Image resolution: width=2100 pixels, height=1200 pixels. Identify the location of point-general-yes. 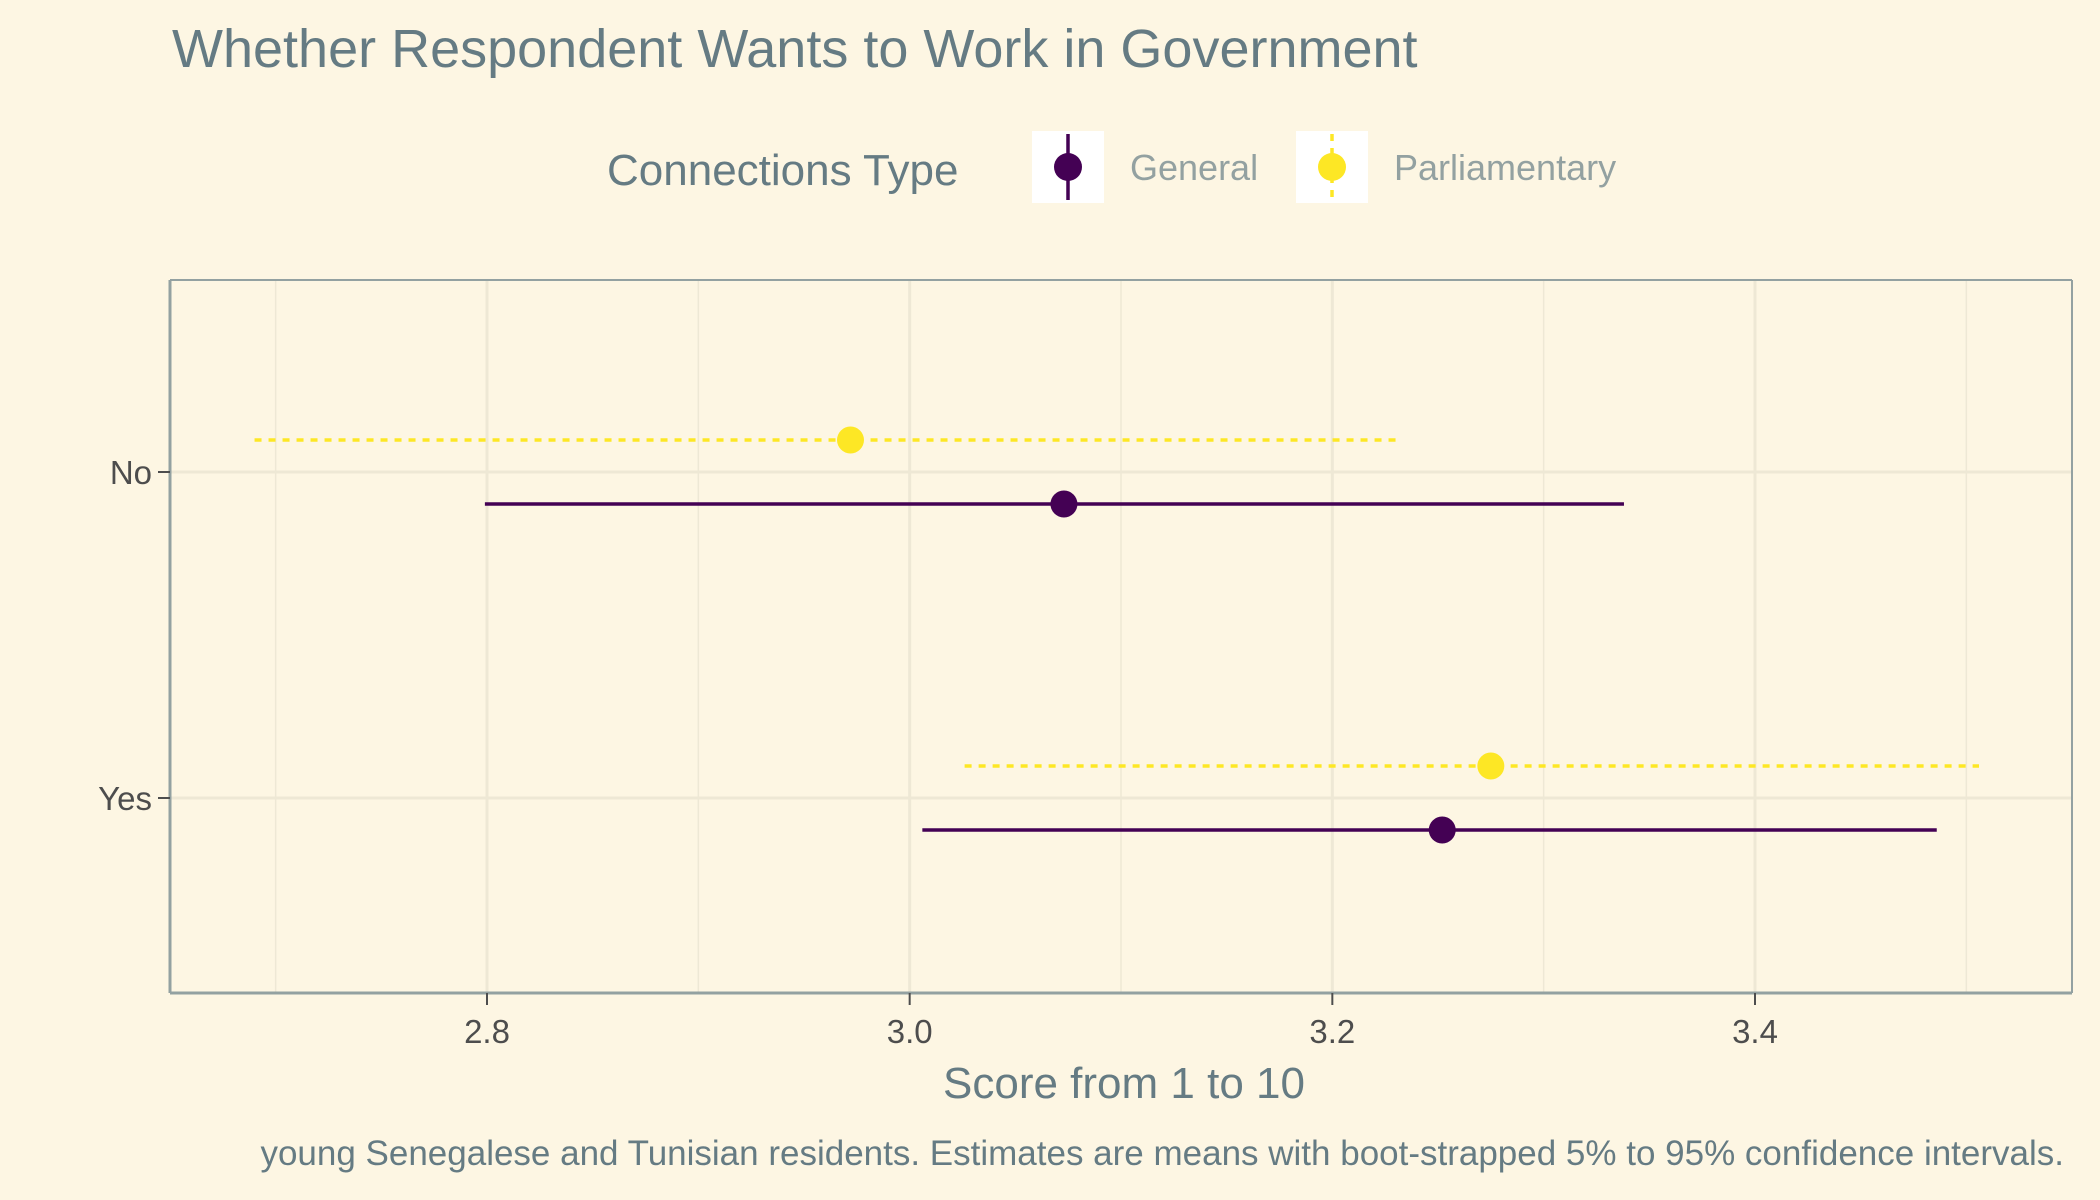
(1442, 830).